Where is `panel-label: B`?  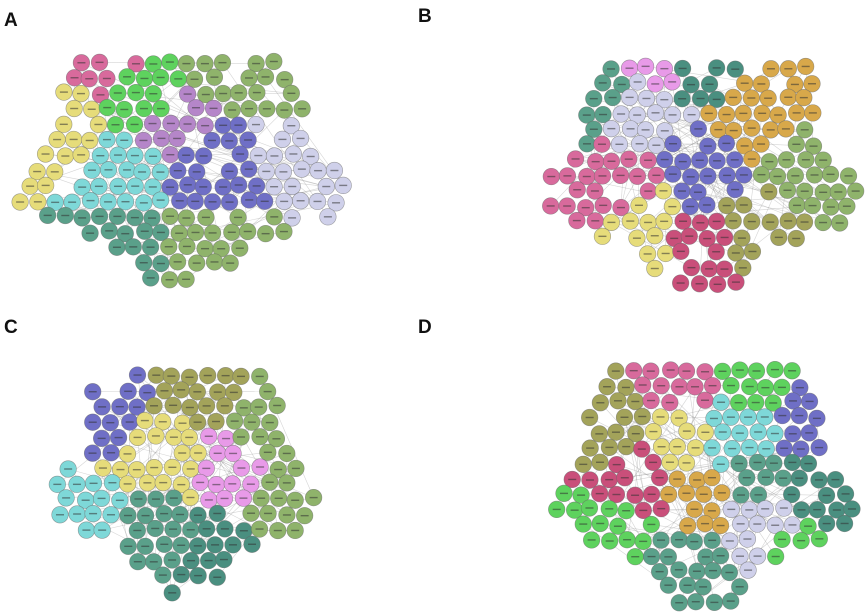
panel-label: B is located at coordinates (425, 16).